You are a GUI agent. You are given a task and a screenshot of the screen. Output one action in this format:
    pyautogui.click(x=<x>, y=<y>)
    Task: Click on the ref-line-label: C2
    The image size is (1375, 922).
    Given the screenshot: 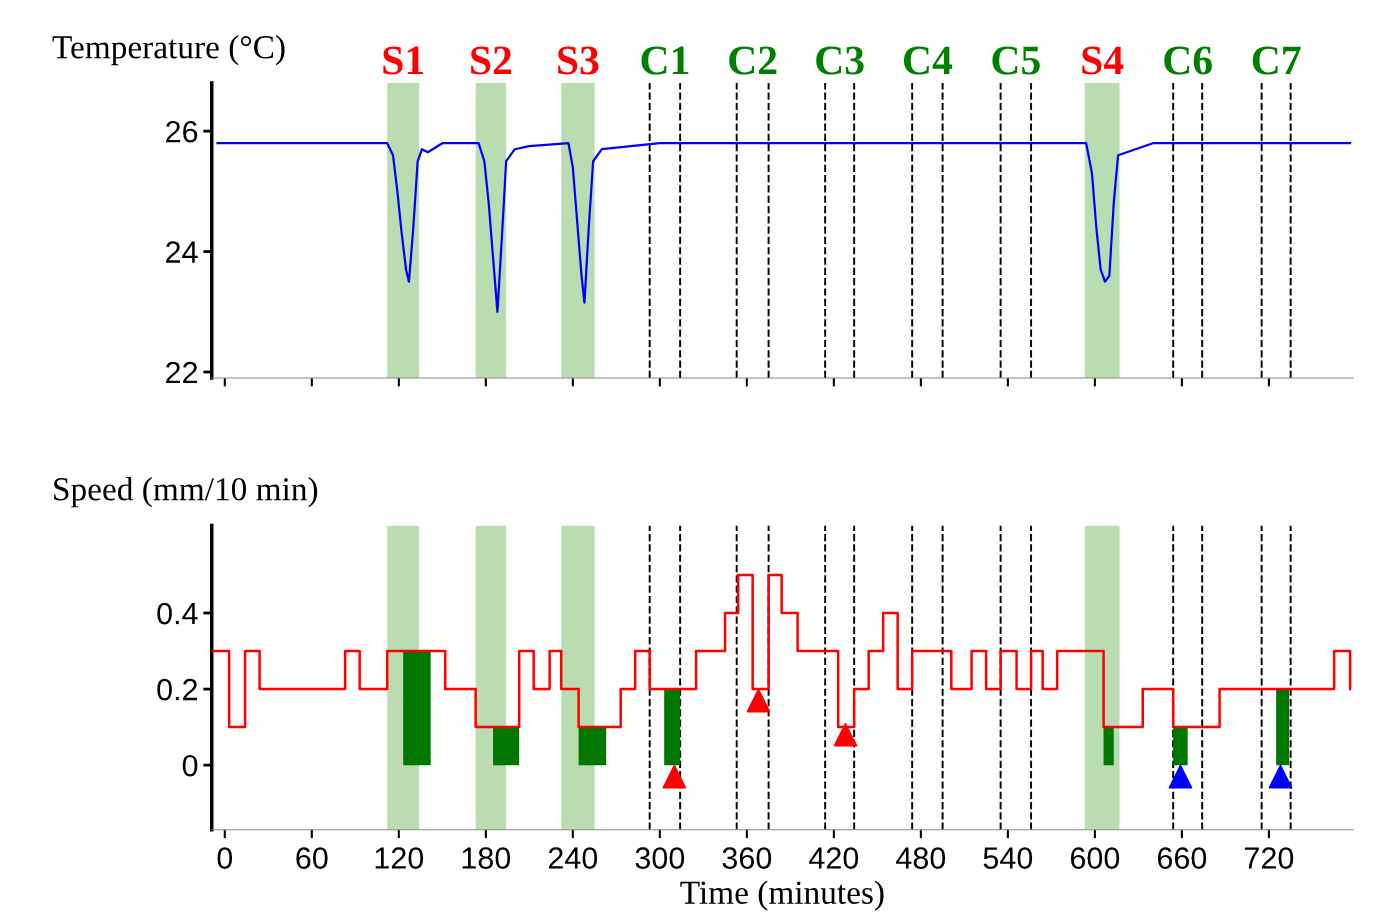 What is the action you would take?
    pyautogui.click(x=753, y=60)
    